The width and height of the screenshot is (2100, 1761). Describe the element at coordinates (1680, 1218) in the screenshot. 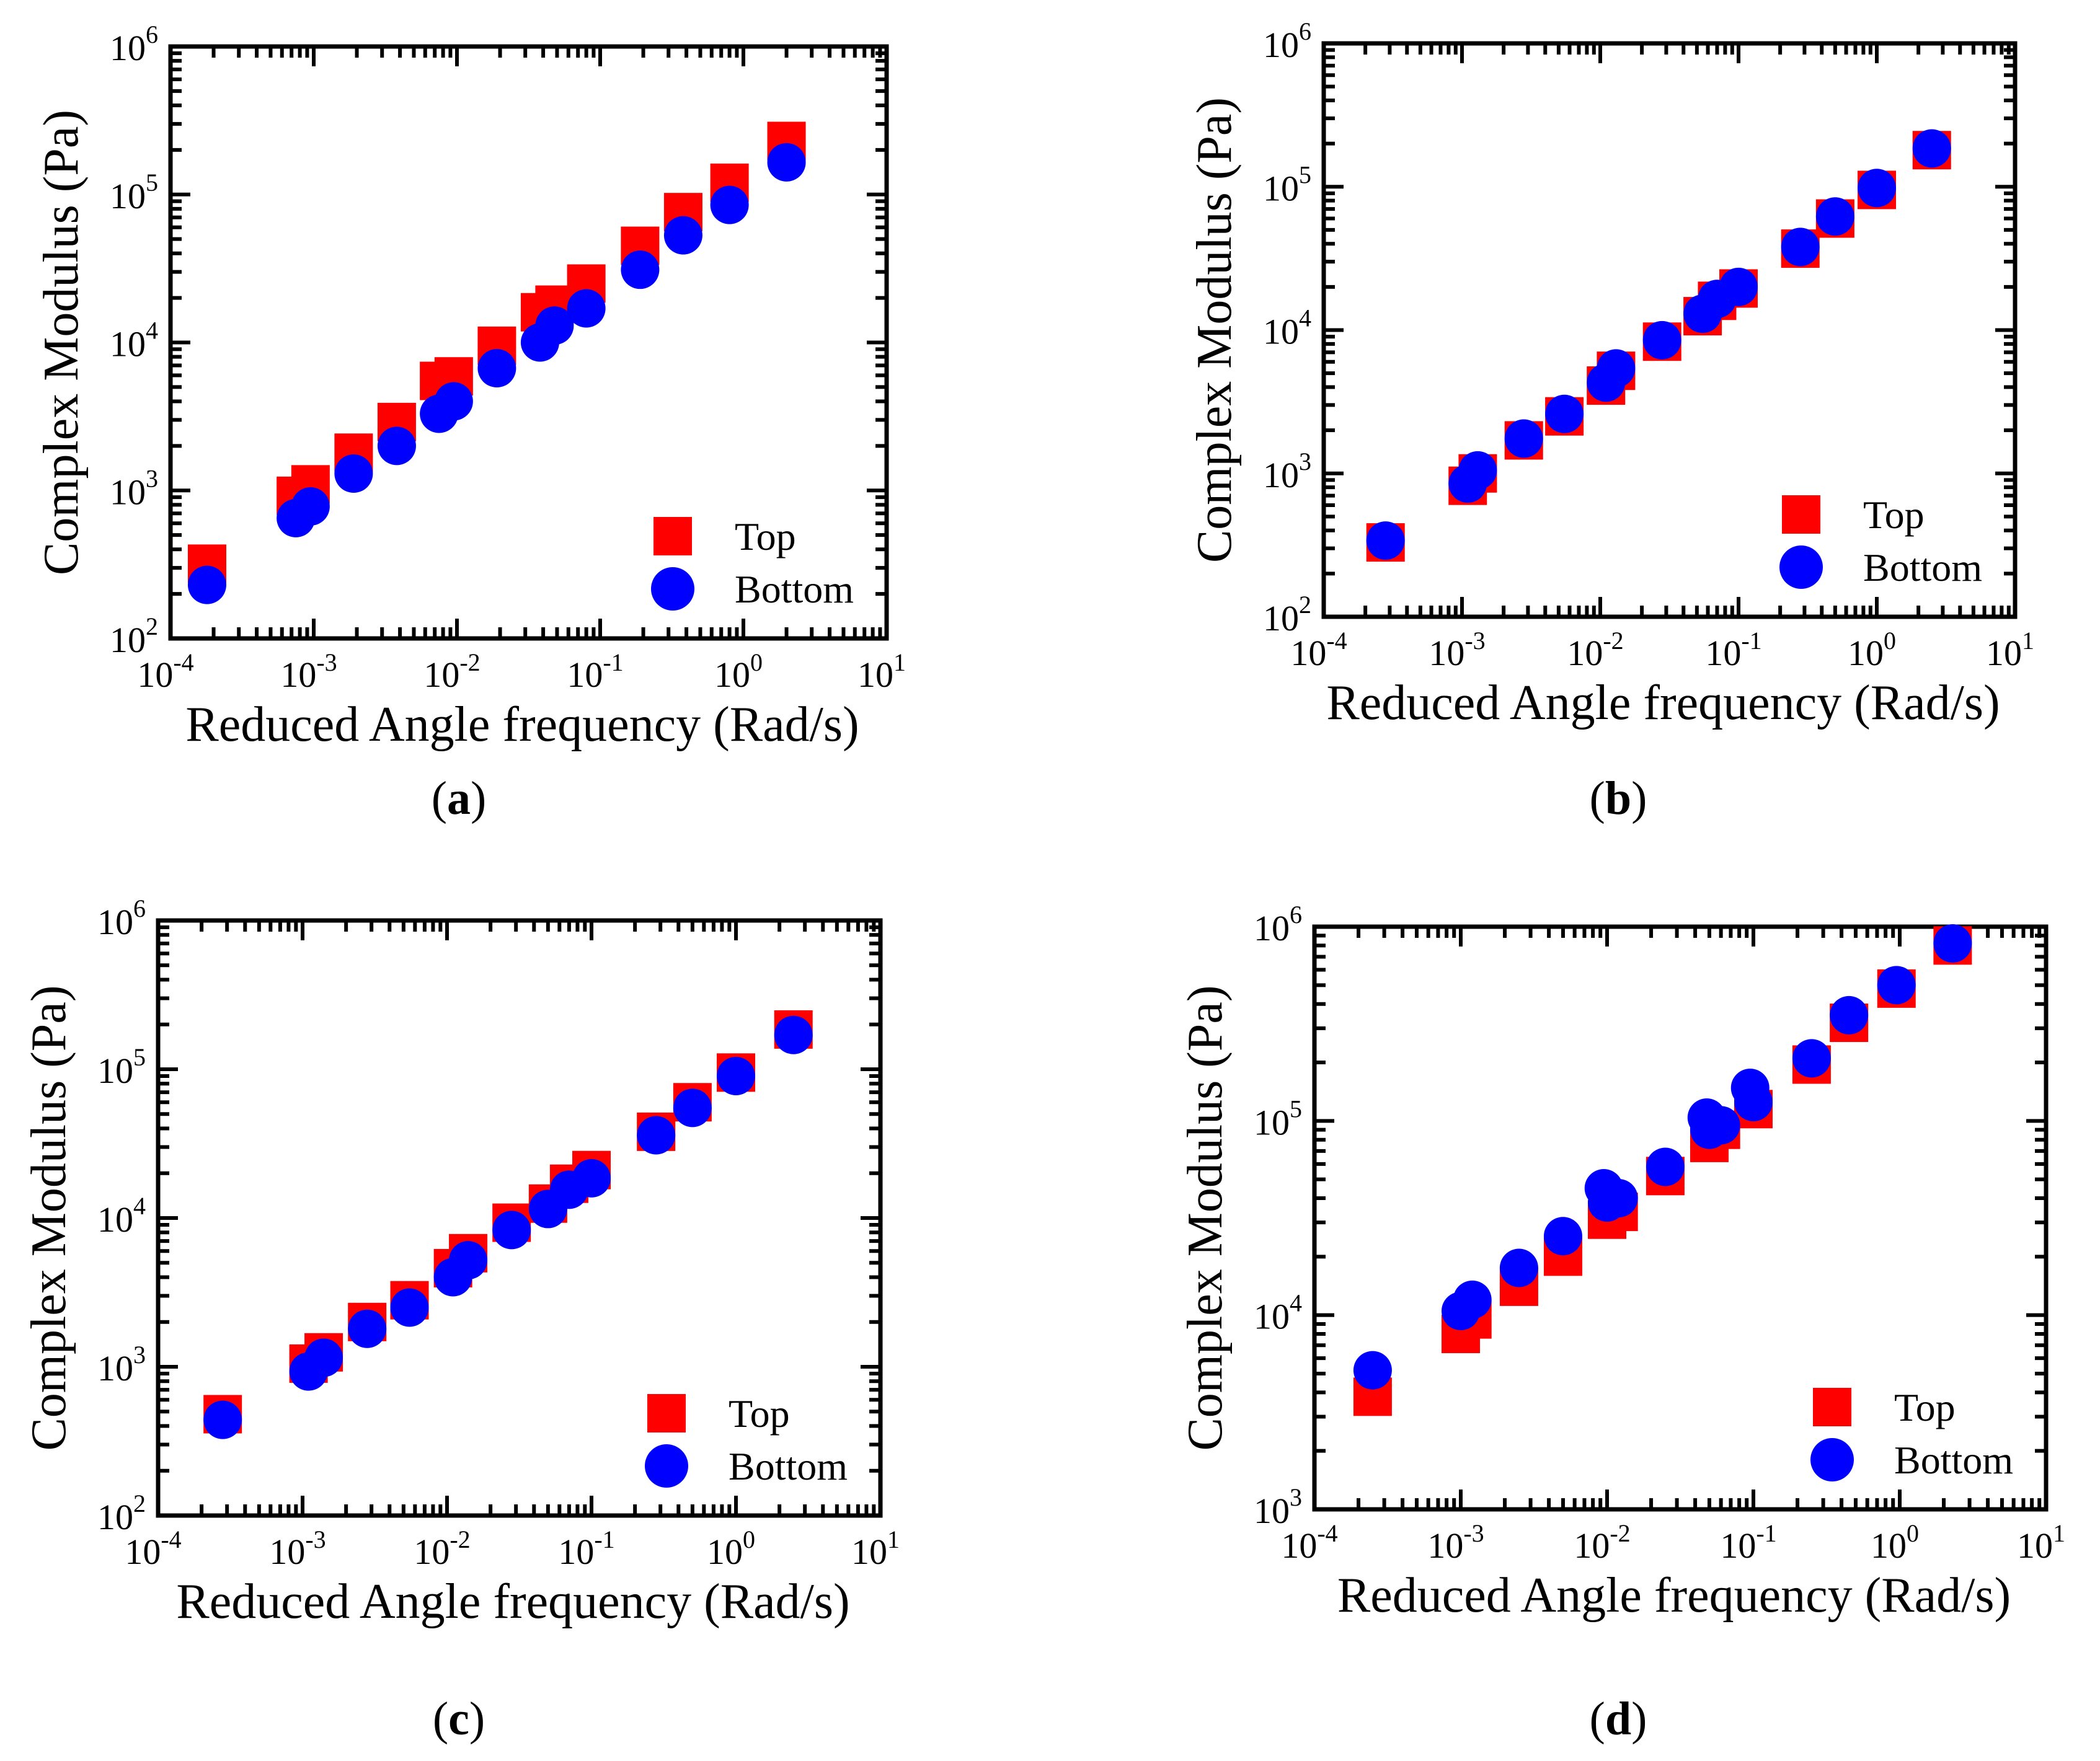

I see `plot-frame` at that location.